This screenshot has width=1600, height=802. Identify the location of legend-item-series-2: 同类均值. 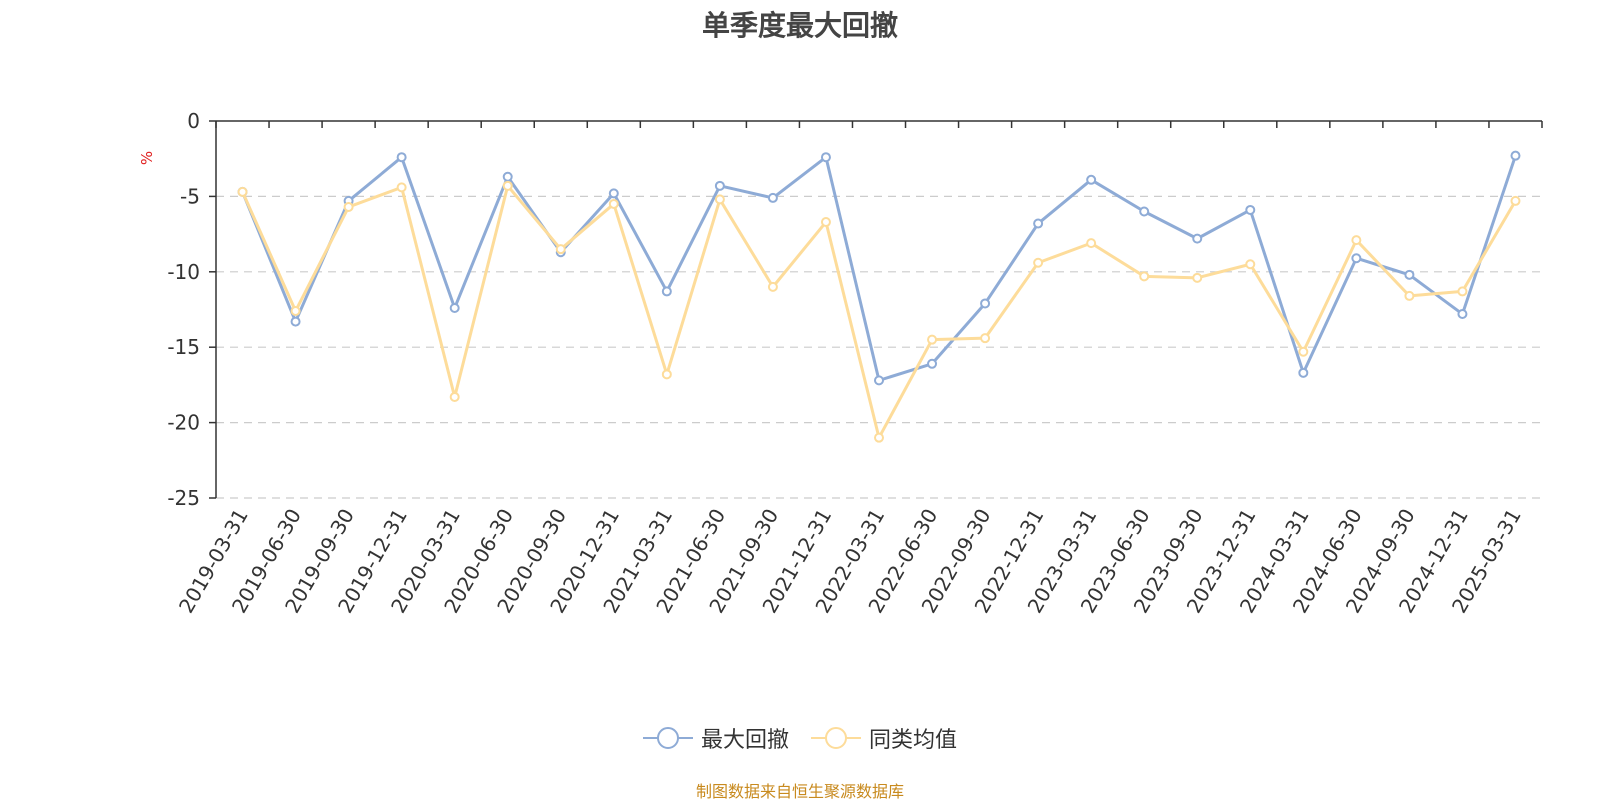
(884, 738).